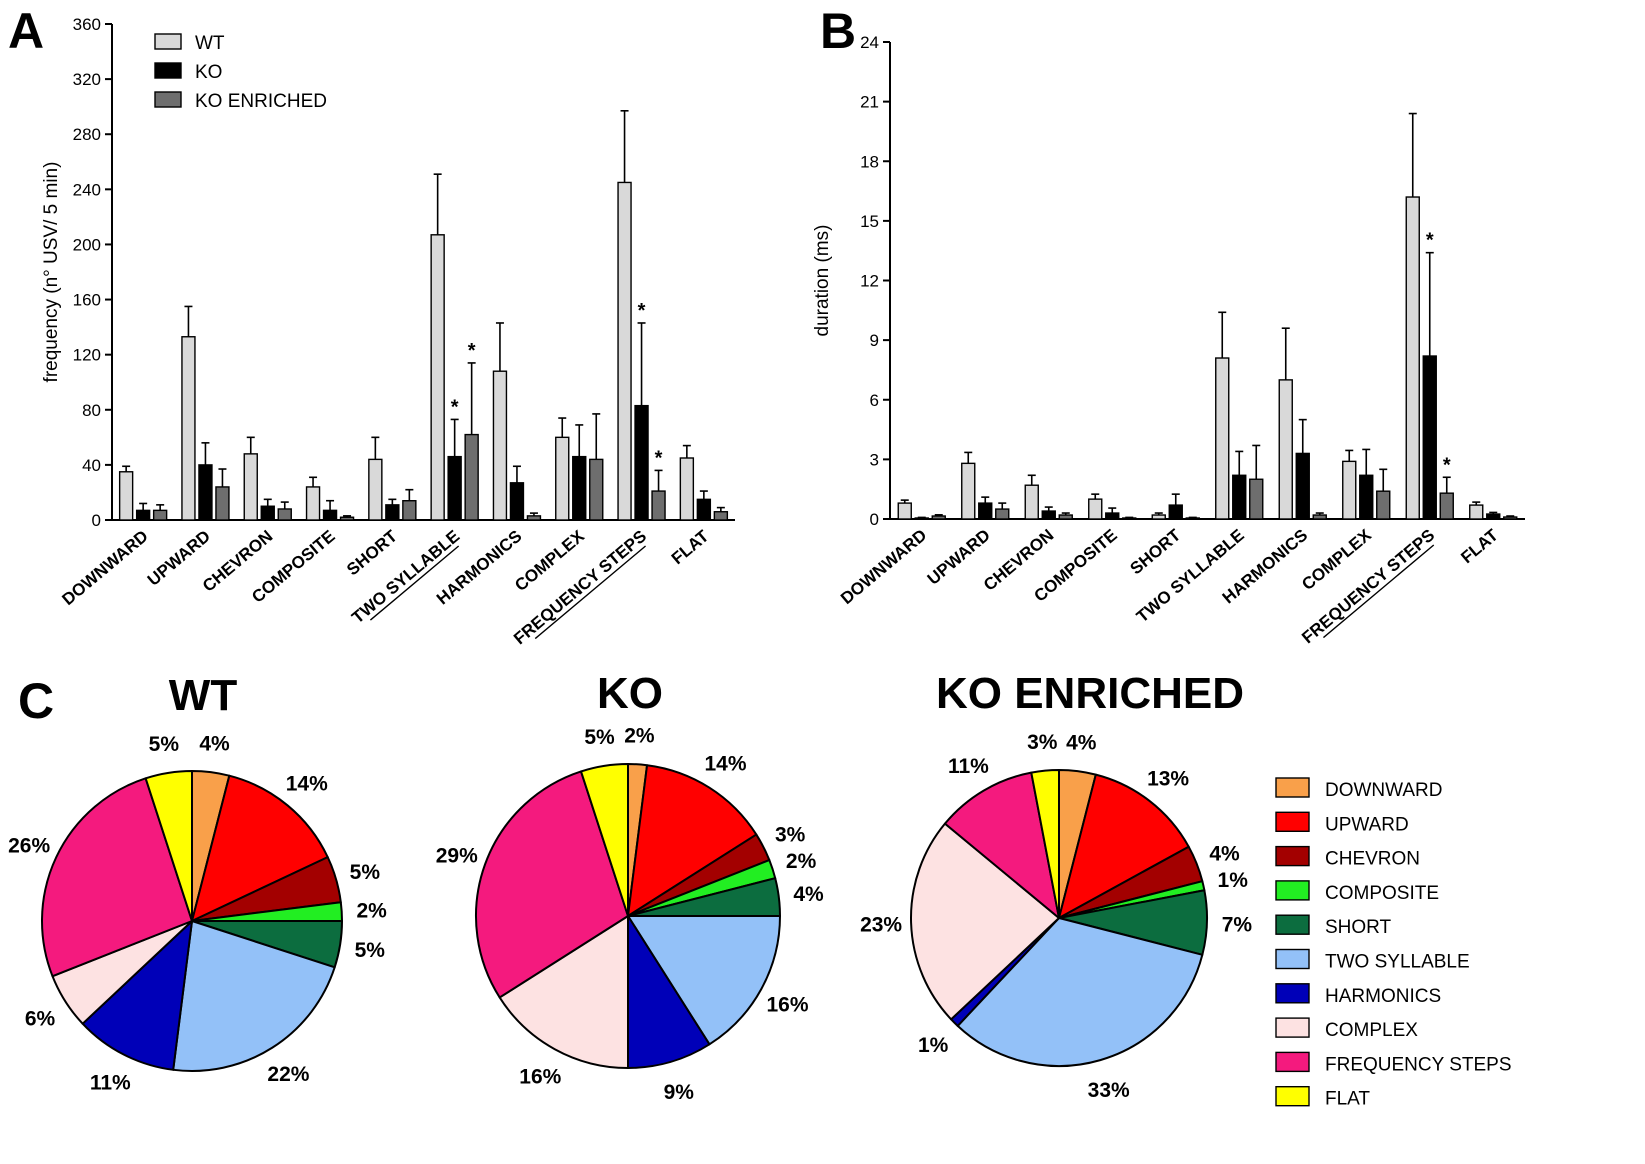 Image resolution: width=1645 pixels, height=1164 pixels. What do you see at coordinates (1233, 880) in the screenshot?
I see `pie-label-composite: 1%` at bounding box center [1233, 880].